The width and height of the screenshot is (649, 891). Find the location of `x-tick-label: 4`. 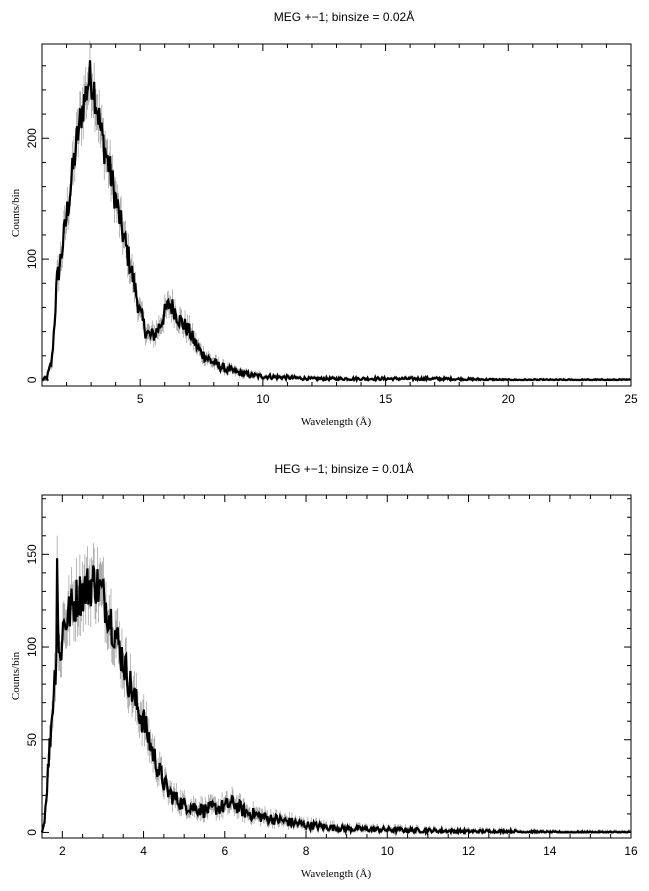

x-tick-label: 4 is located at coordinates (143, 851).